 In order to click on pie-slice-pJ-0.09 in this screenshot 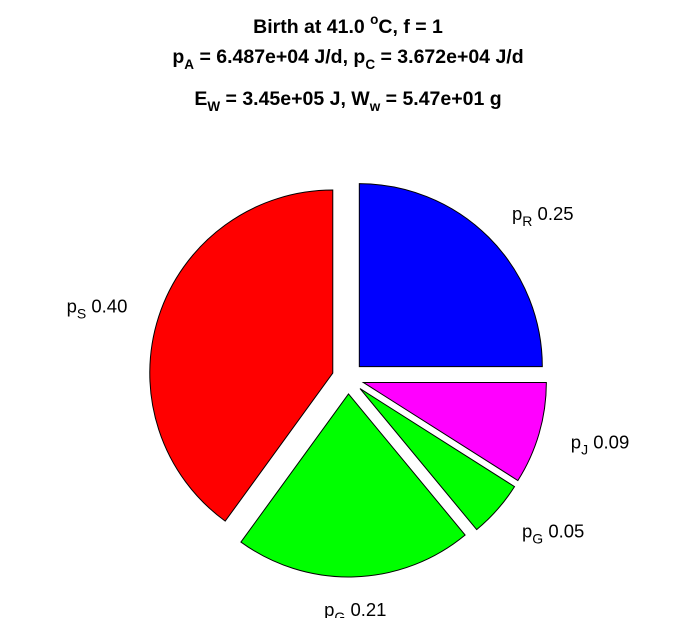, I will do `click(454, 431)`.